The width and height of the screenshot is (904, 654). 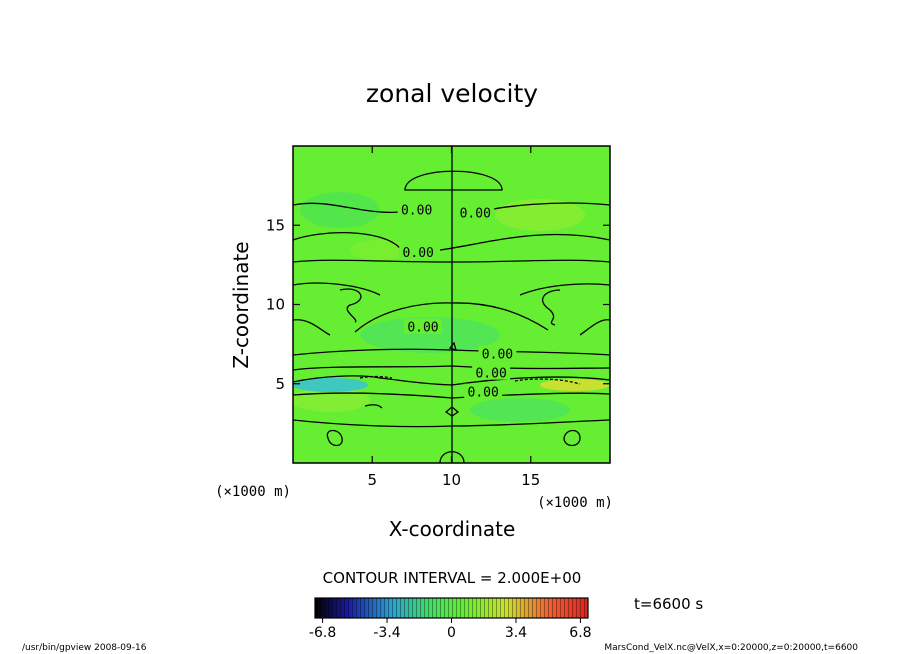 What do you see at coordinates (575, 385) in the screenshot?
I see `positive-anomaly` at bounding box center [575, 385].